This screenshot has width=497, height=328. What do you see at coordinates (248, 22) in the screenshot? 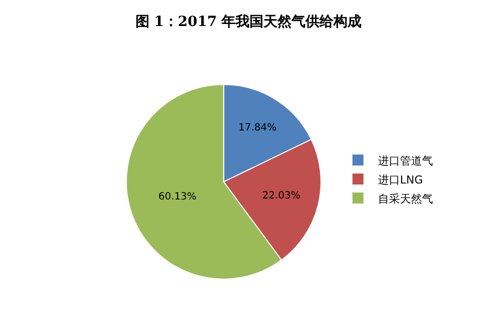
I see `chart-title: 图 1：2017 年我国天然气供给构成` at bounding box center [248, 22].